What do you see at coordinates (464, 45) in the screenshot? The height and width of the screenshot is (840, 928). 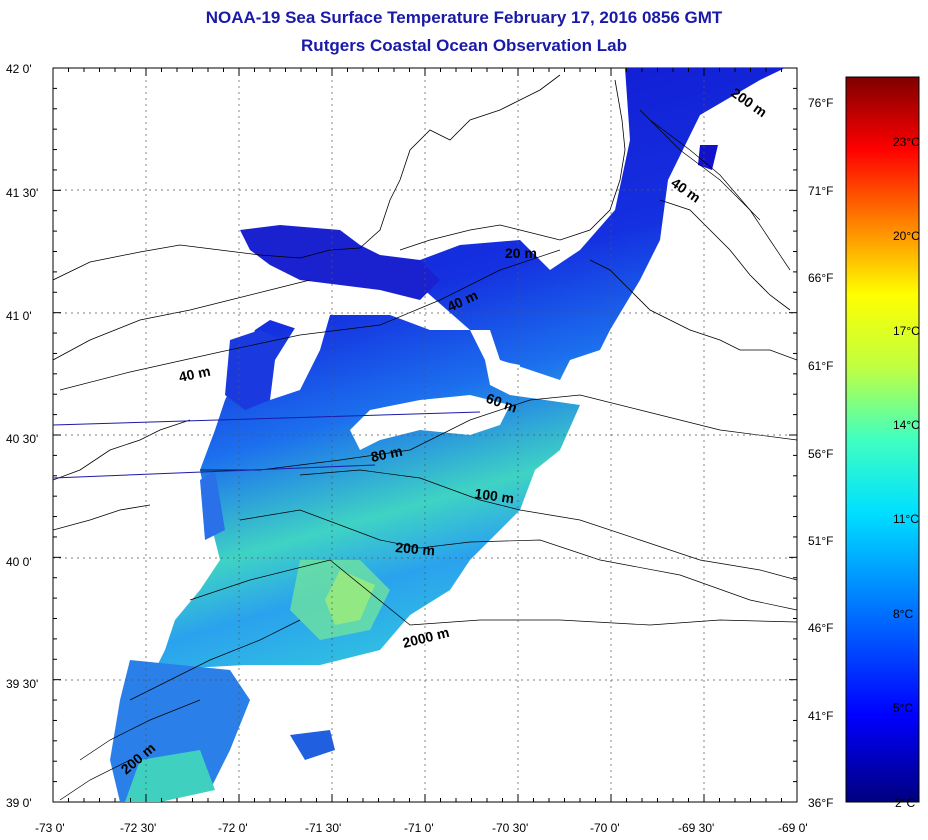 I see `map-subtitle: Rutgers Coastal Ocean Observation Lab` at bounding box center [464, 45].